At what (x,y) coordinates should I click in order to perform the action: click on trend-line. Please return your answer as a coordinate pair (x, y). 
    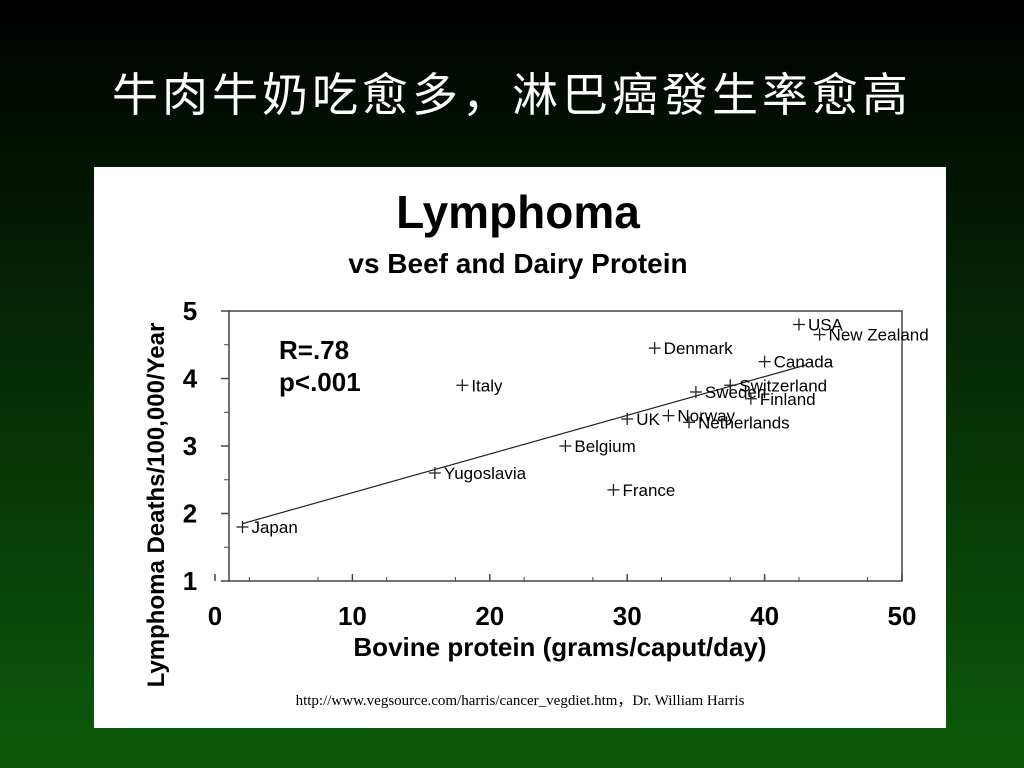
    Looking at the image, I should click on (524, 444).